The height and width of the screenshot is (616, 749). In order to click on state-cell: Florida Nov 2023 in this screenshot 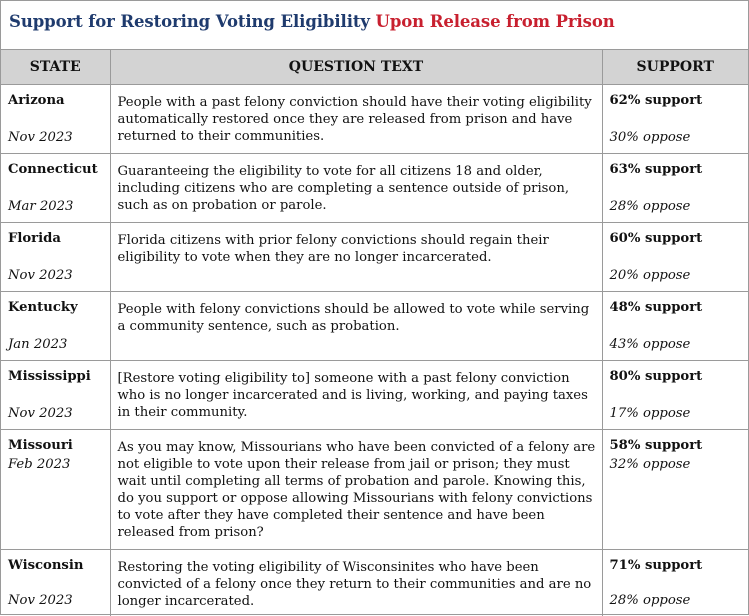, I will do `click(55, 257)`.